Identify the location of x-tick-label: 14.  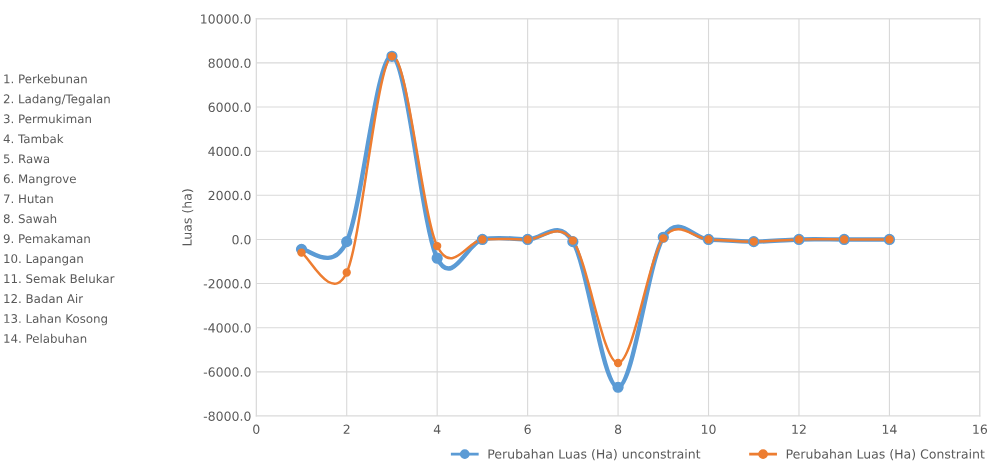
(889, 429).